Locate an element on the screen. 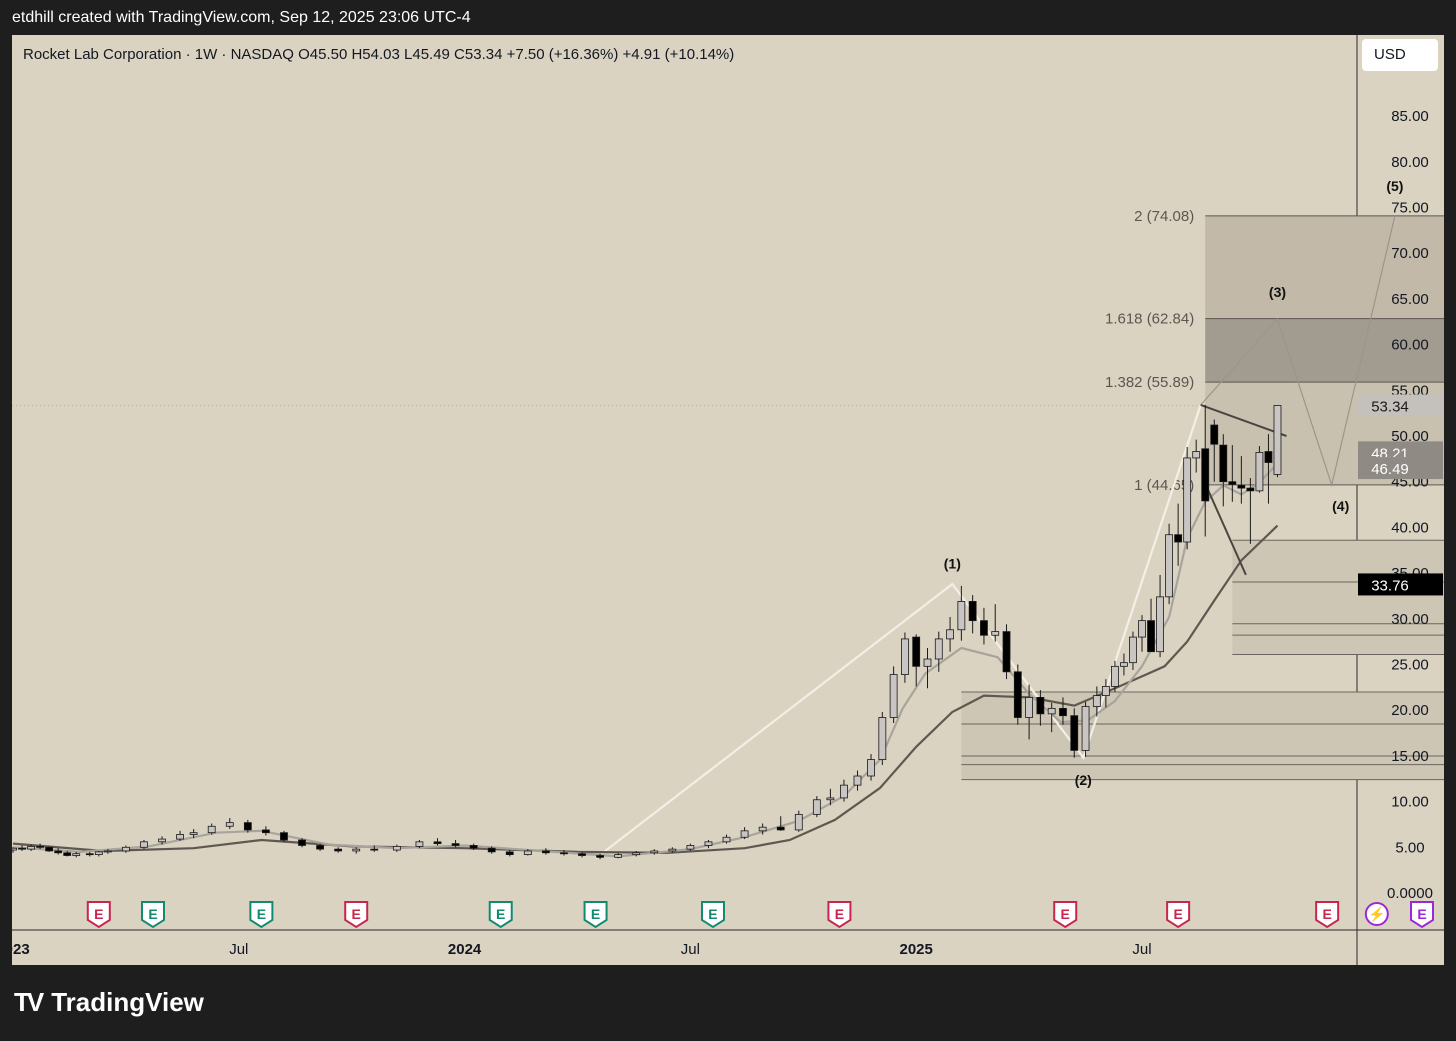  time-tick-label: 2024 is located at coordinates (465, 949).